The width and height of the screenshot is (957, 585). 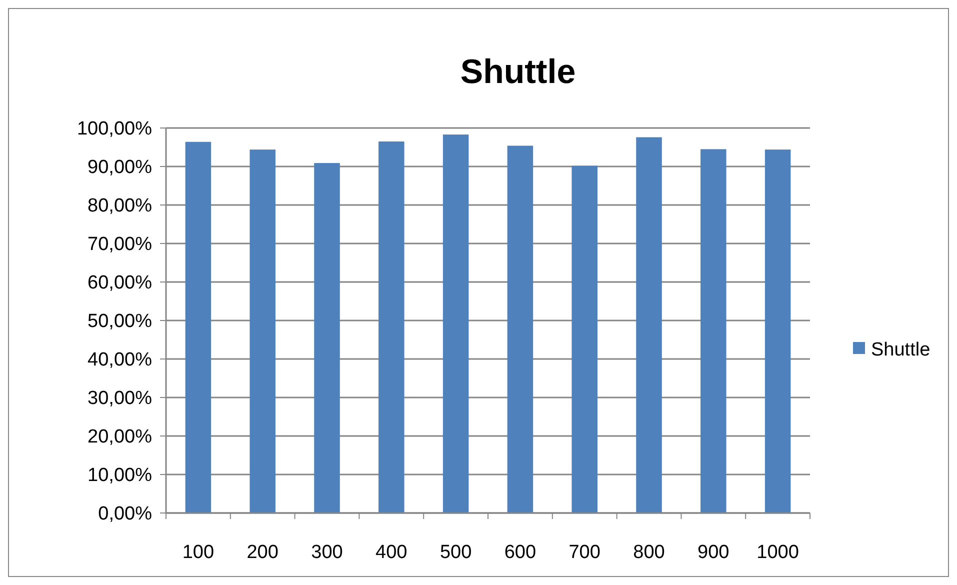 What do you see at coordinates (120, 245) in the screenshot?
I see `y-tick-label: 70,00%` at bounding box center [120, 245].